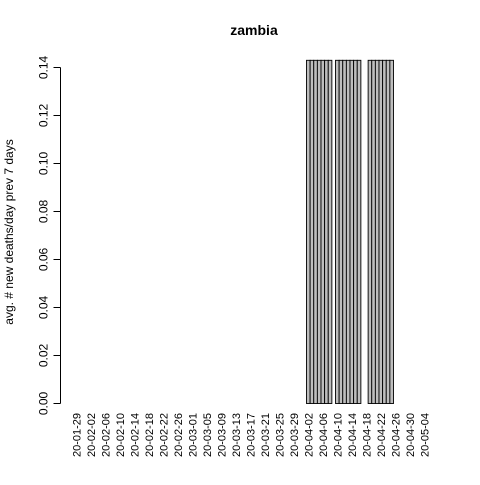  I want to click on x-tick-label: 20-02-10, so click(121, 435).